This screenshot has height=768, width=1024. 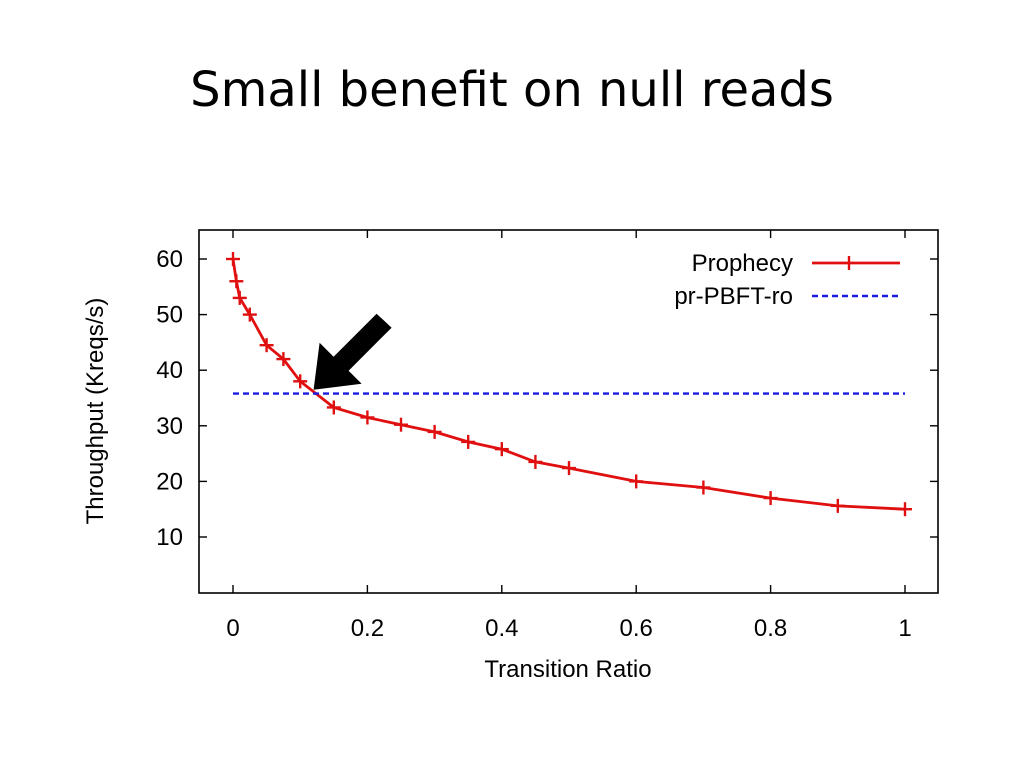 I want to click on y-axis-label: Throughput (Kreqs/s), so click(x=95, y=411).